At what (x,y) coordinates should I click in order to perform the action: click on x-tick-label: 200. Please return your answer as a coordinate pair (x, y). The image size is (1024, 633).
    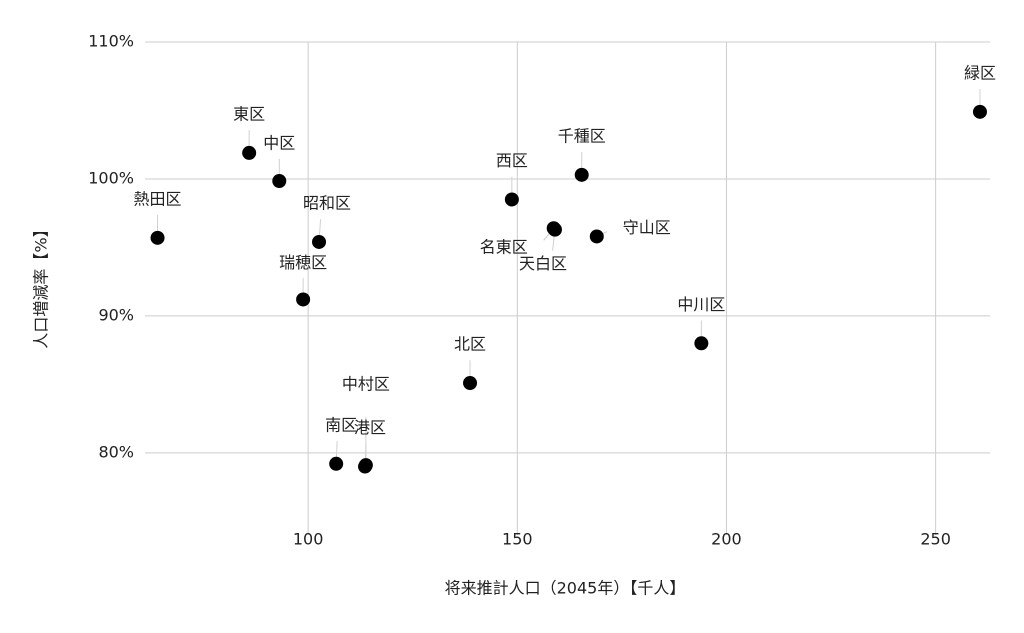
    Looking at the image, I should click on (726, 539).